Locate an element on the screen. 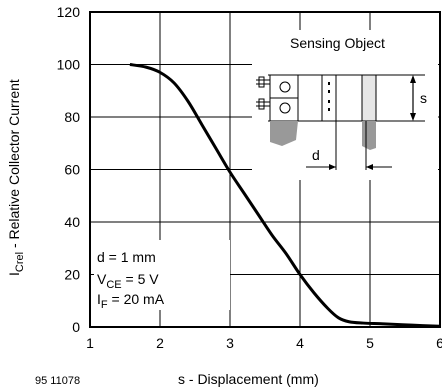 The image size is (442, 389). sensor-base is located at coordinates (284, 133).